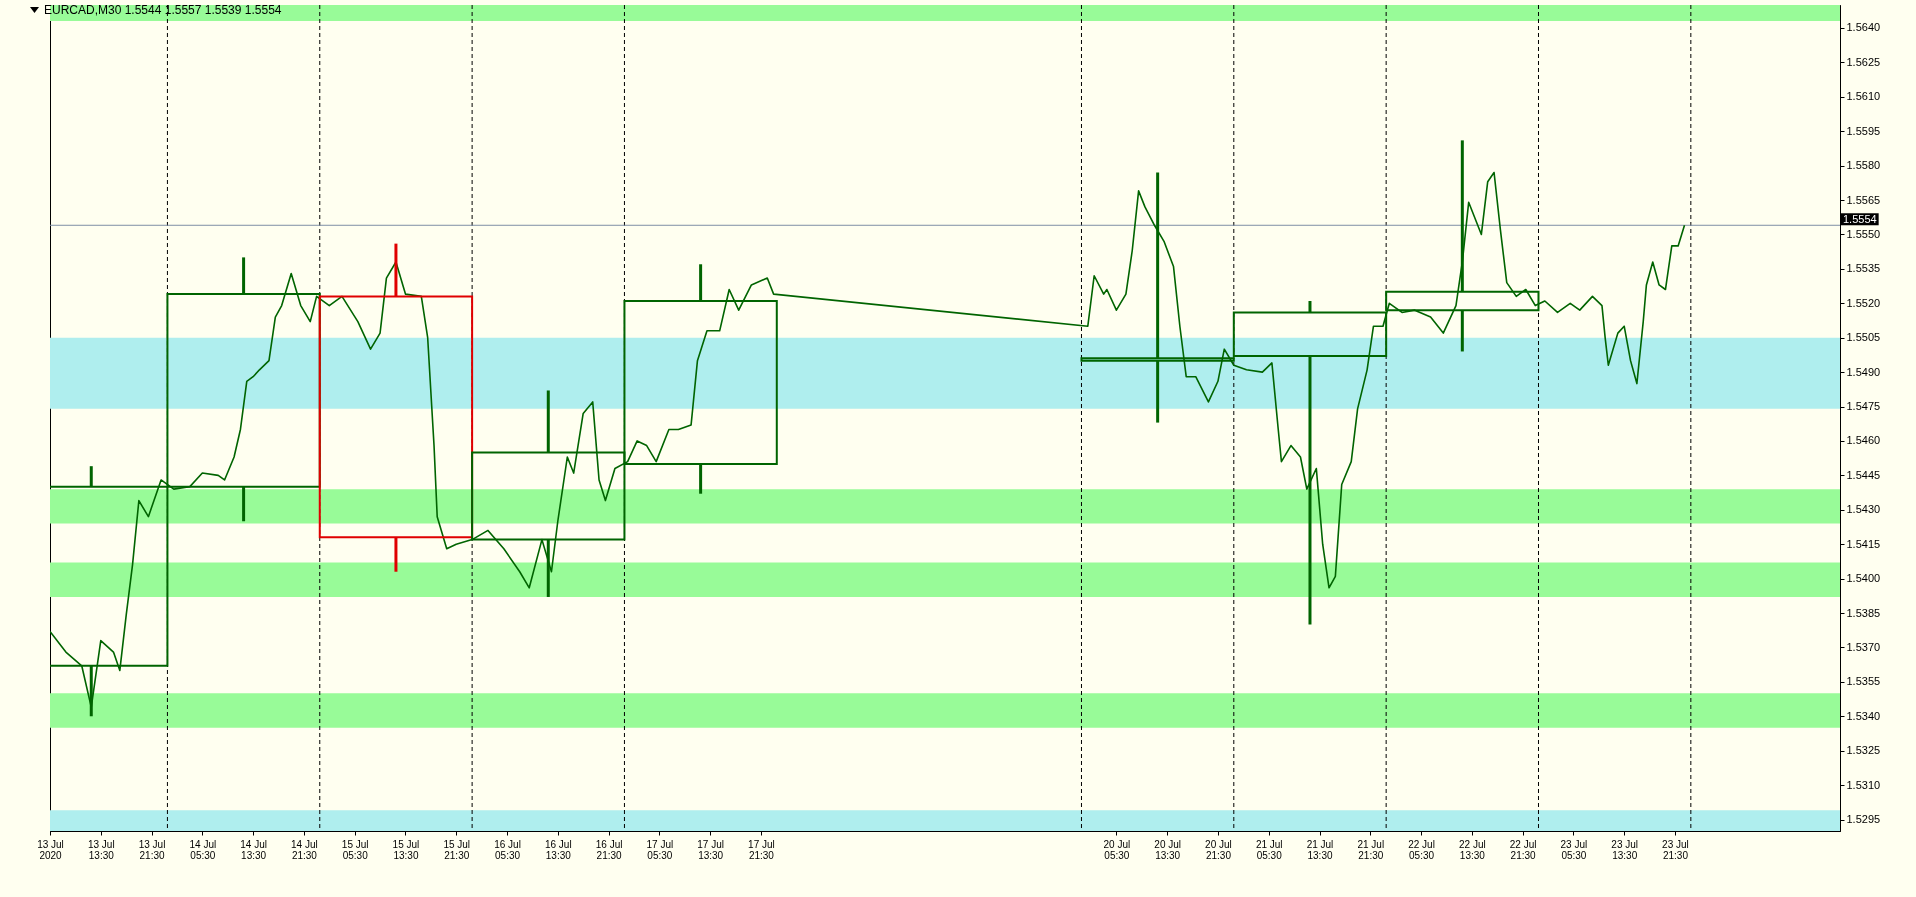 This screenshot has height=897, width=1916. What do you see at coordinates (609, 849) in the screenshot?
I see `x-tick-label: 16 Jul 21:30` at bounding box center [609, 849].